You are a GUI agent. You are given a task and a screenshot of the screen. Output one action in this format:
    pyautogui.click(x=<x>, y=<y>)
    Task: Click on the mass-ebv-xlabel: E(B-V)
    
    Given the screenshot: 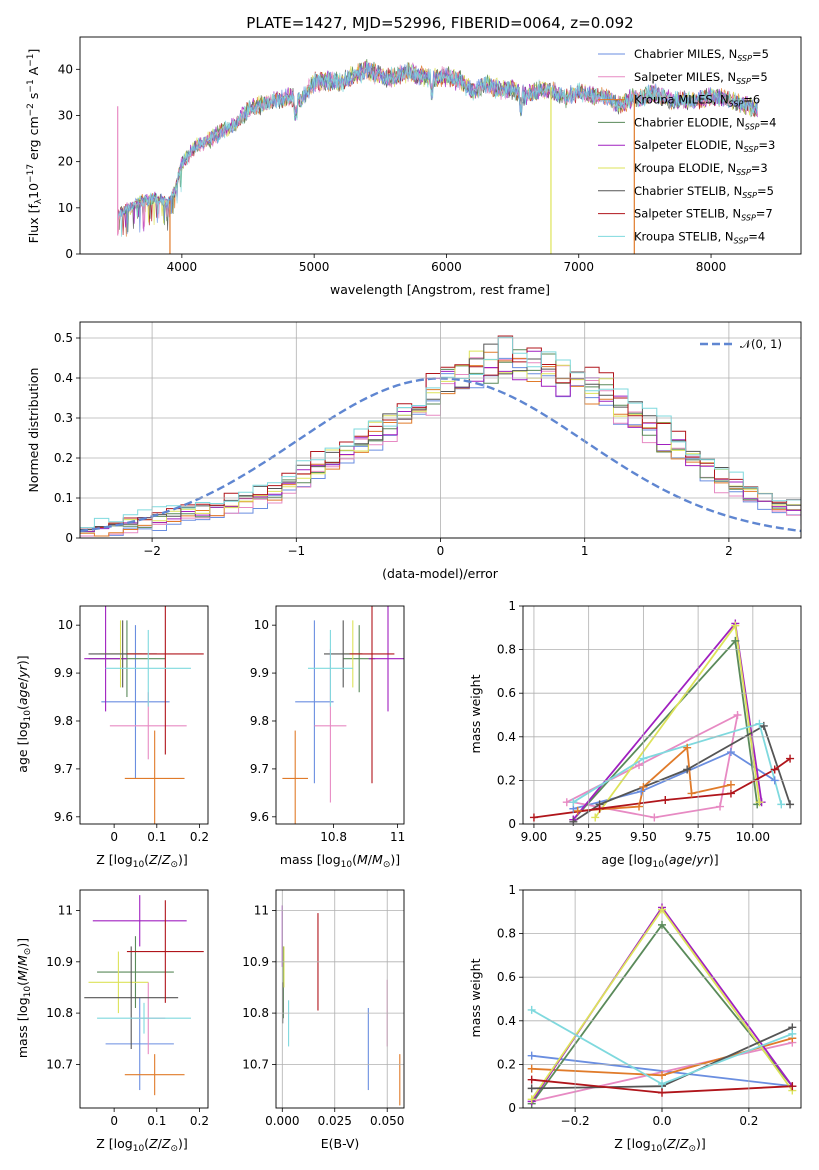 What is the action you would take?
    pyautogui.click(x=340, y=1143)
    